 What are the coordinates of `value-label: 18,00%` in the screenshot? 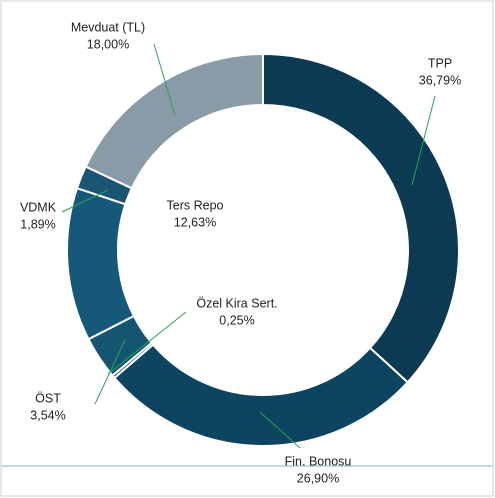 It's located at (108, 44).